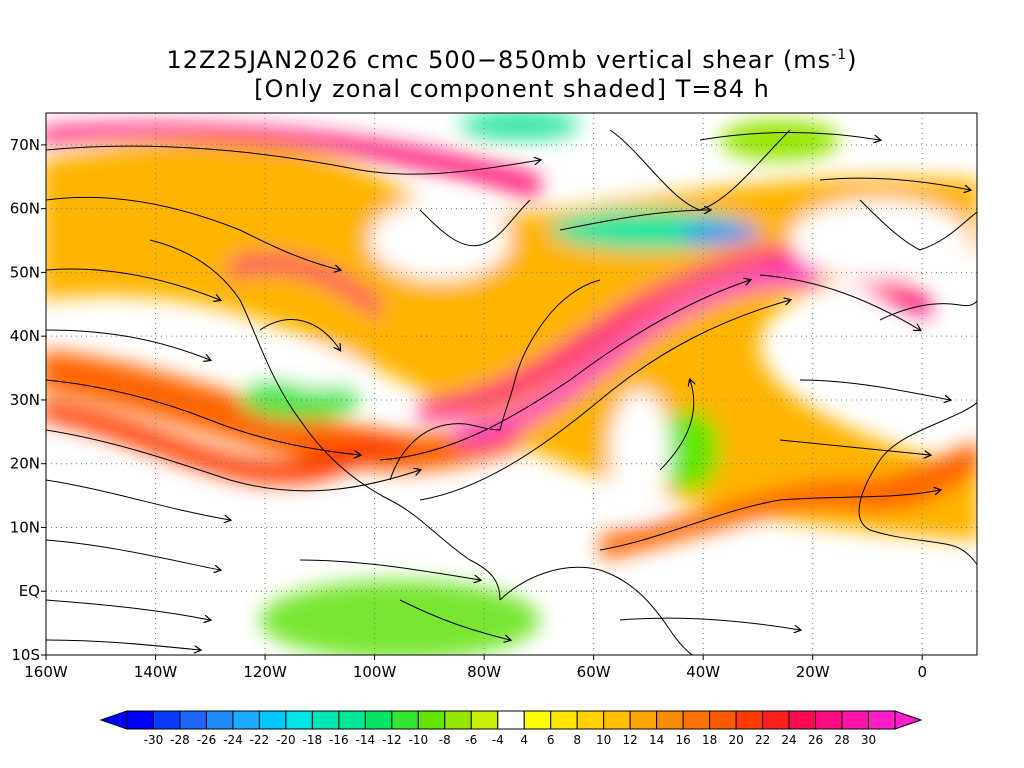 The width and height of the screenshot is (1024, 768). Describe the element at coordinates (25, 336) in the screenshot. I see `lat-tick-label: 40N` at that location.